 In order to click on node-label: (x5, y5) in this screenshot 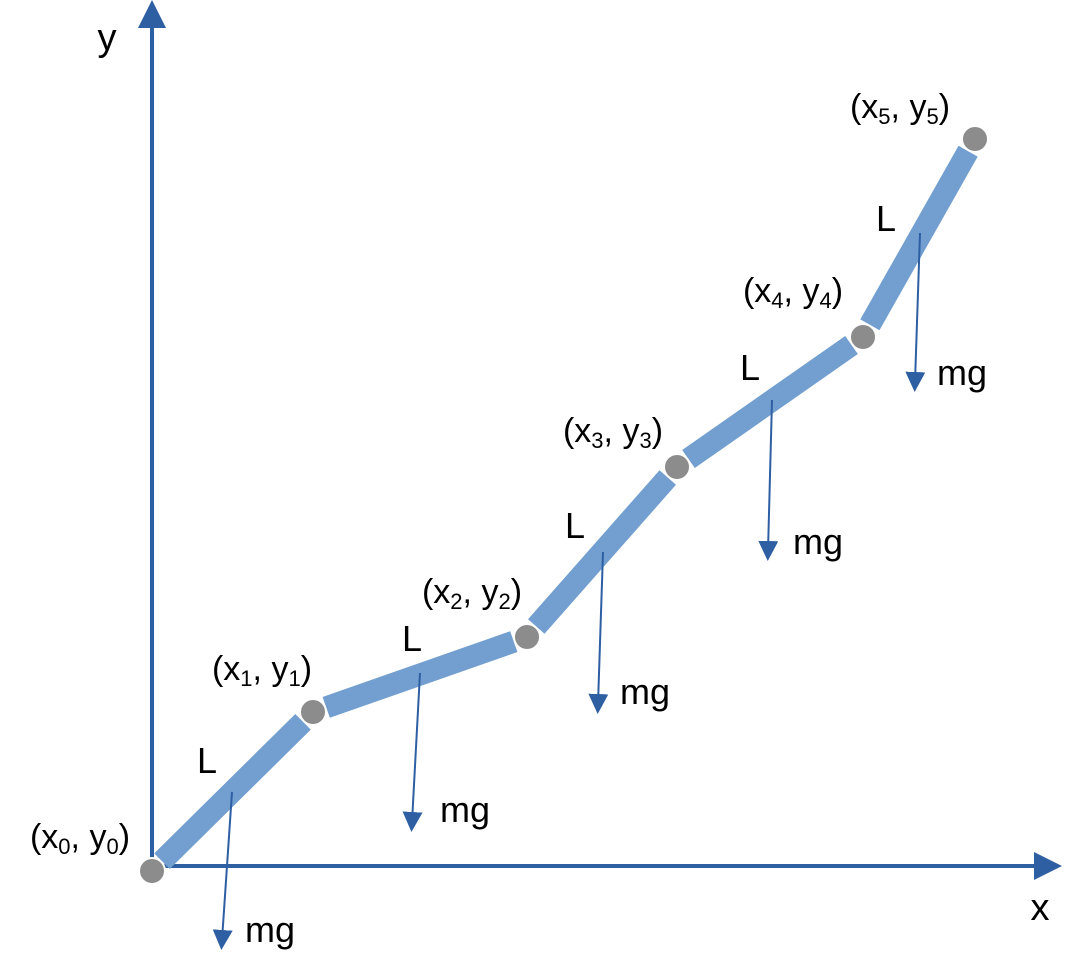, I will do `click(900, 108)`.